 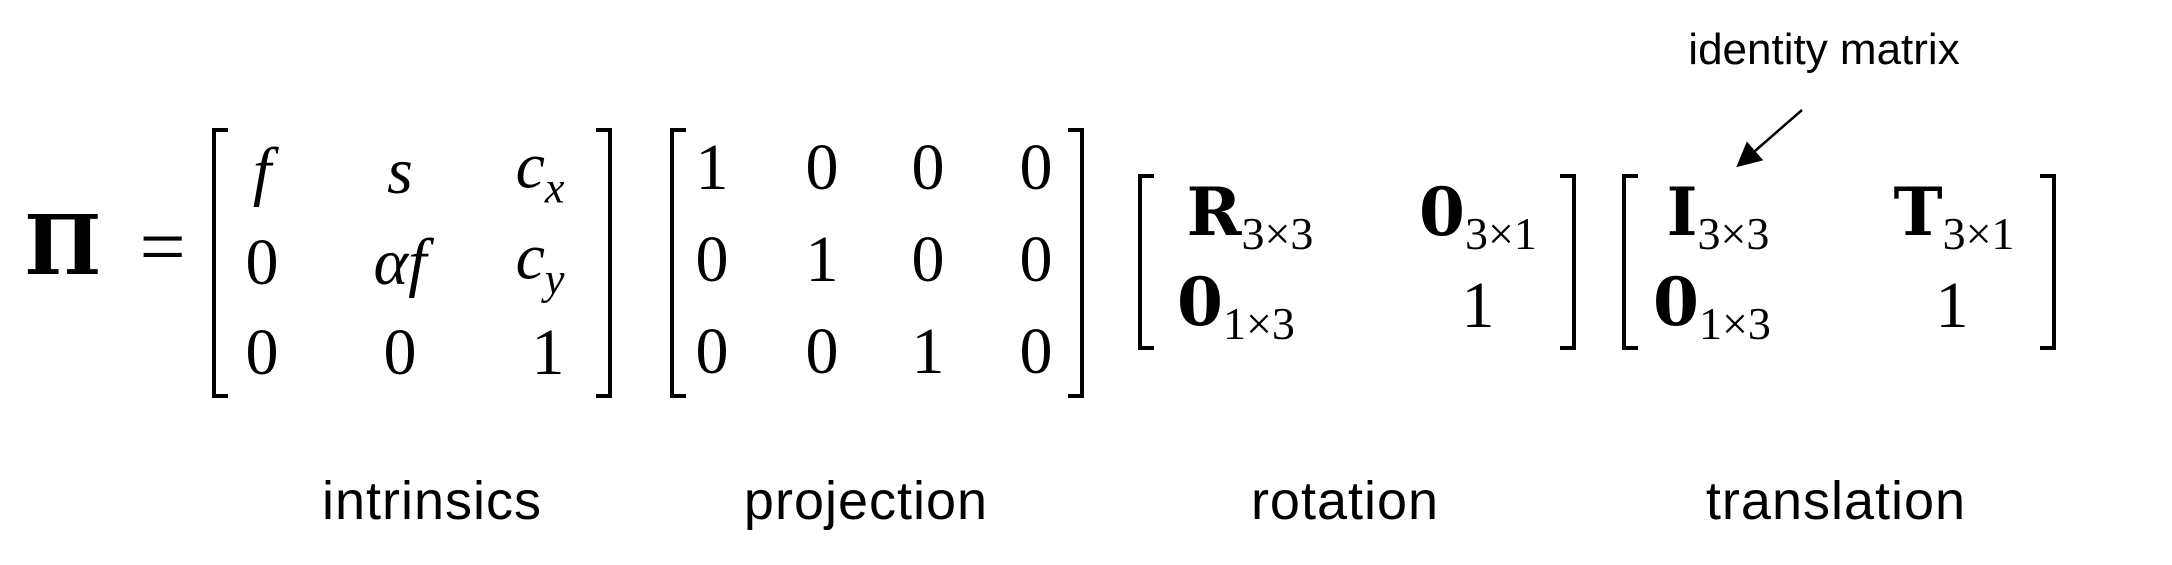 I want to click on projection-bracket-left, so click(x=678, y=263).